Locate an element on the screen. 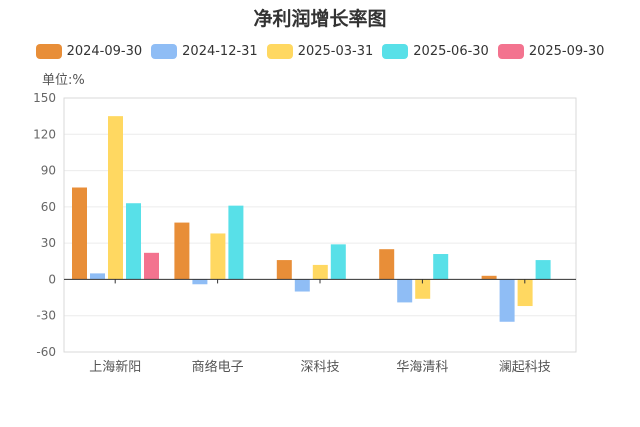 The height and width of the screenshot is (427, 640). y-tick-label-1: -30 is located at coordinates (46, 316).